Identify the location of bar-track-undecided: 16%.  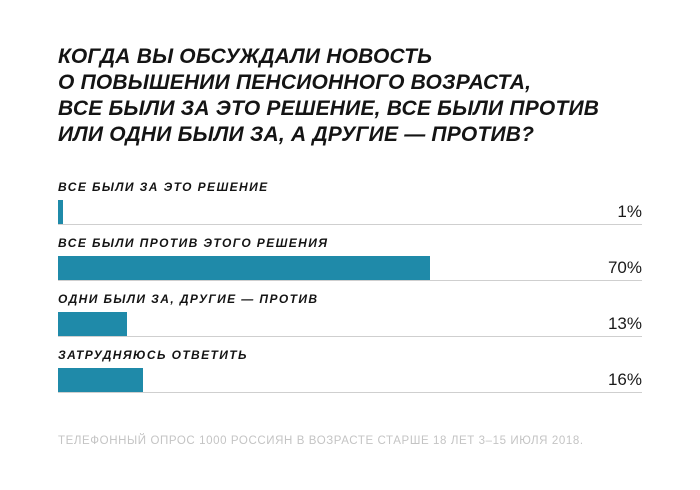
(350, 380).